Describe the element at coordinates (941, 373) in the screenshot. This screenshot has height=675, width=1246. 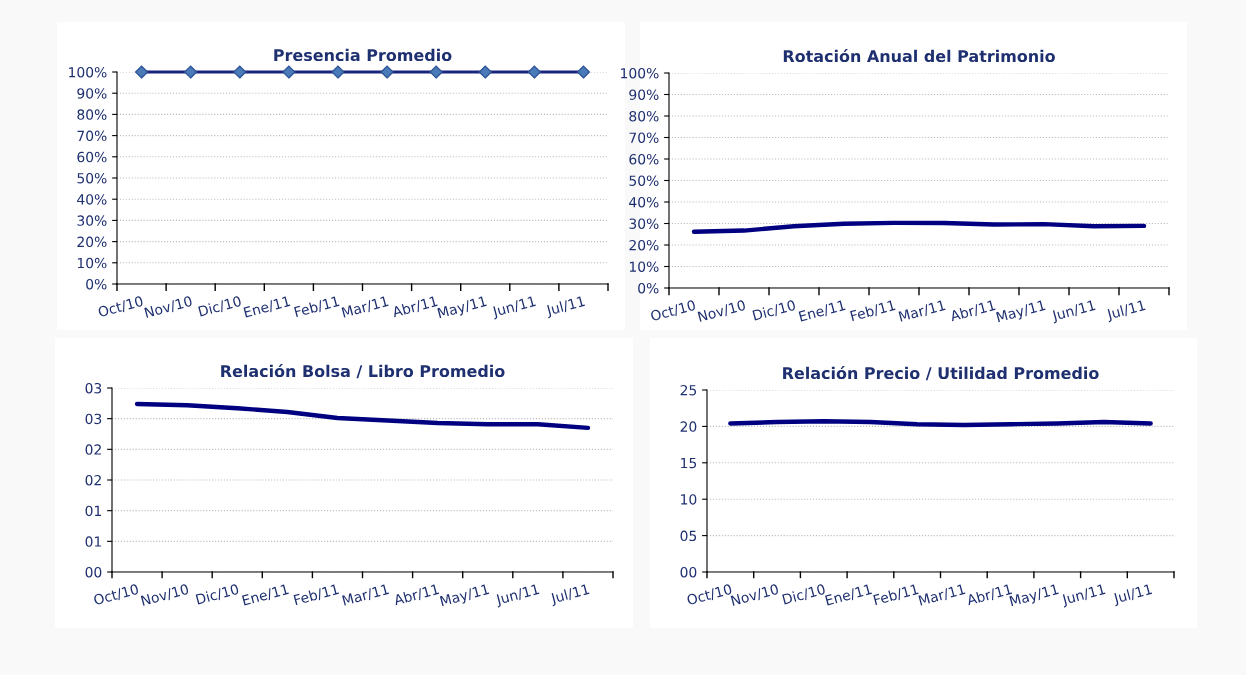
I see `chart-title: Relación Precio / Utilidad Promedio` at that location.